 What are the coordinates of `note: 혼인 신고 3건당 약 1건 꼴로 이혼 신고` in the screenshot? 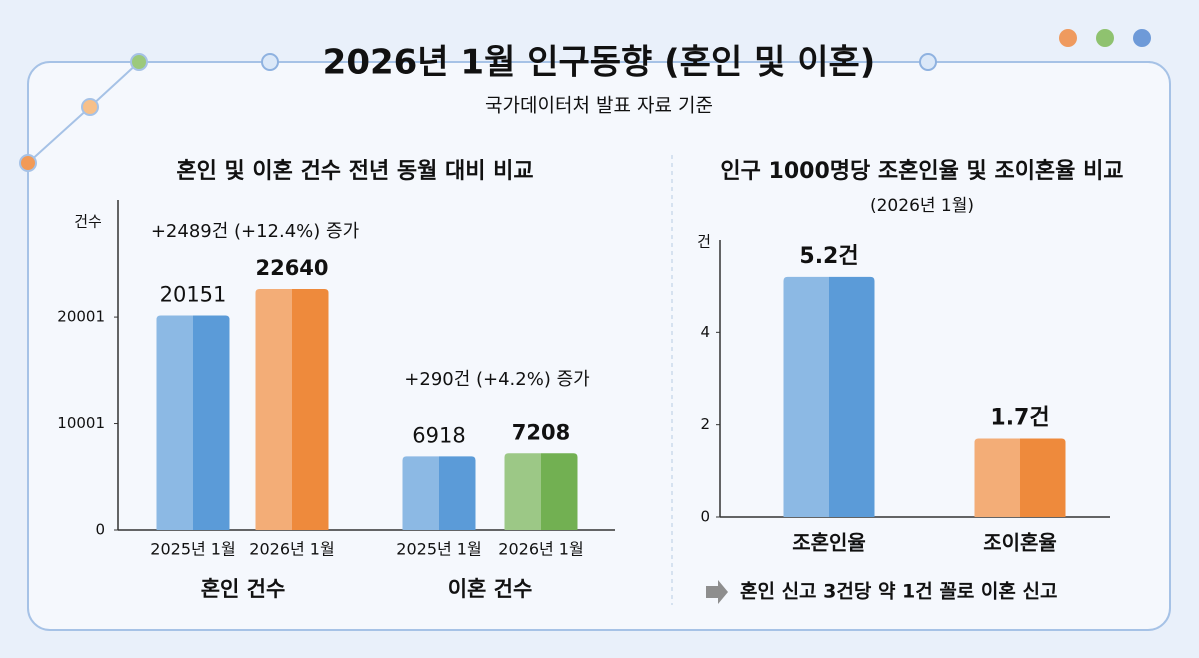 It's located at (898, 591).